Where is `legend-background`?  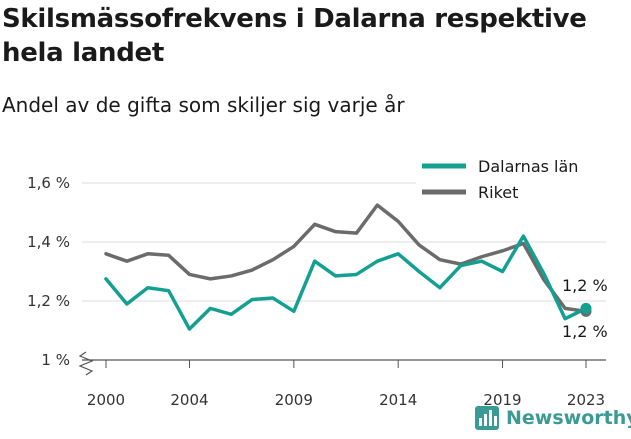 legend-background is located at coordinates (511, 179).